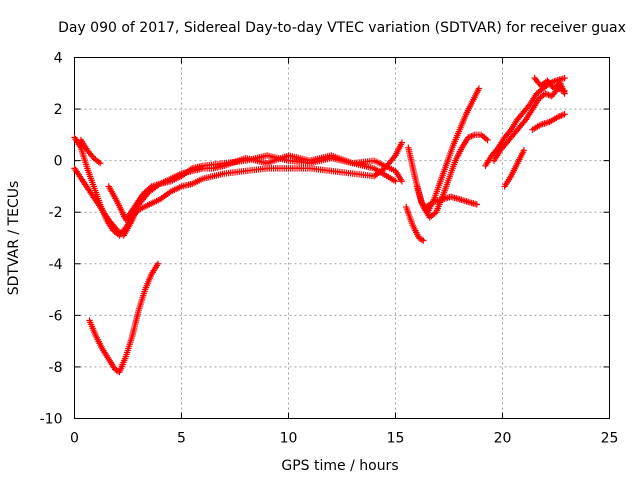 This screenshot has width=640, height=480. Describe the element at coordinates (396, 439) in the screenshot. I see `x-tick-label: 15` at that location.